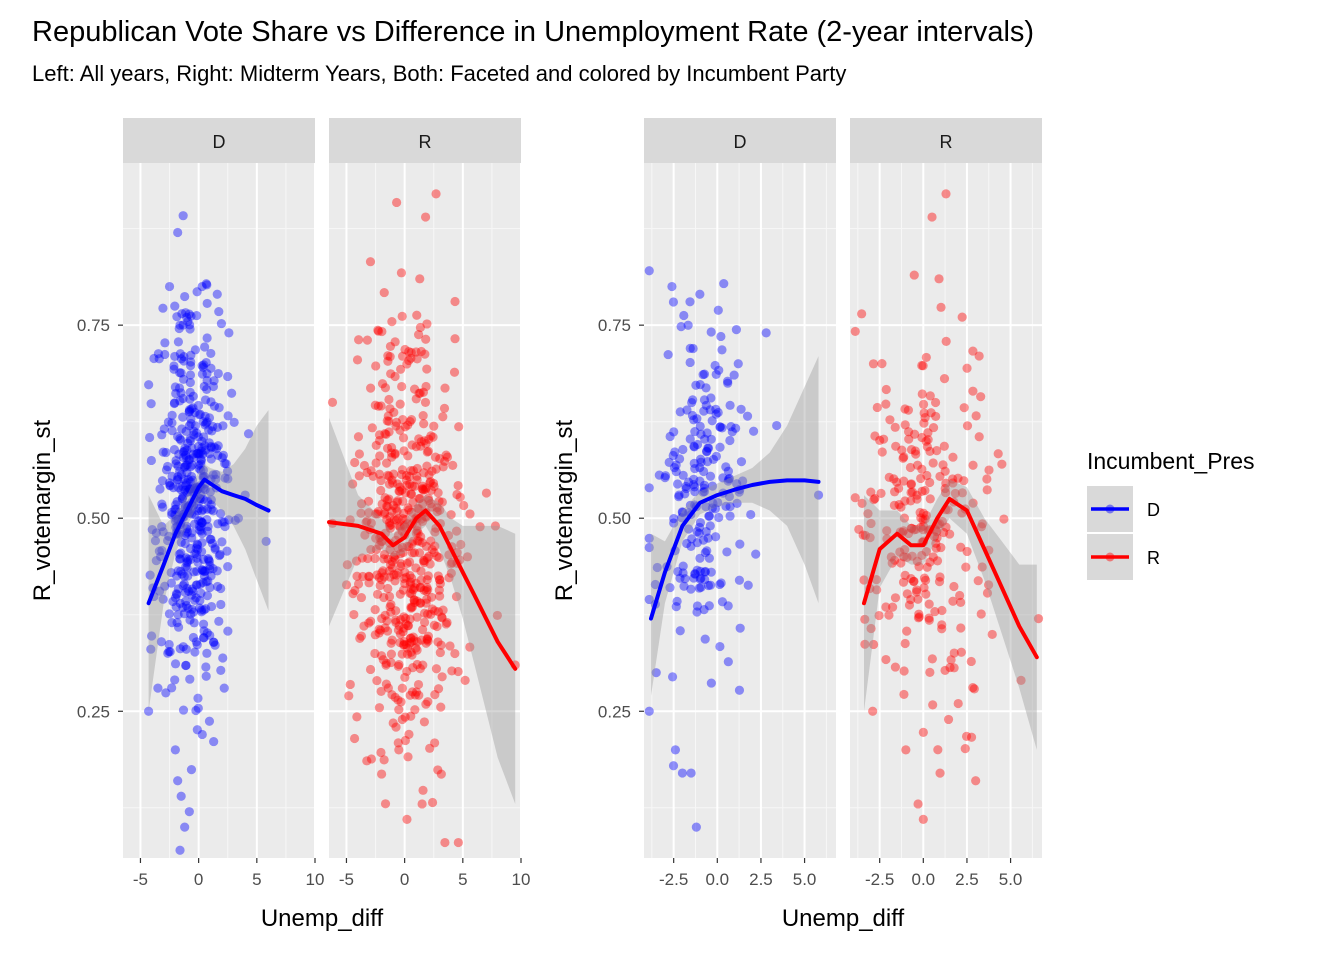 Image resolution: width=1344 pixels, height=960 pixels. I want to click on x-tick-label: 2.5, so click(967, 879).